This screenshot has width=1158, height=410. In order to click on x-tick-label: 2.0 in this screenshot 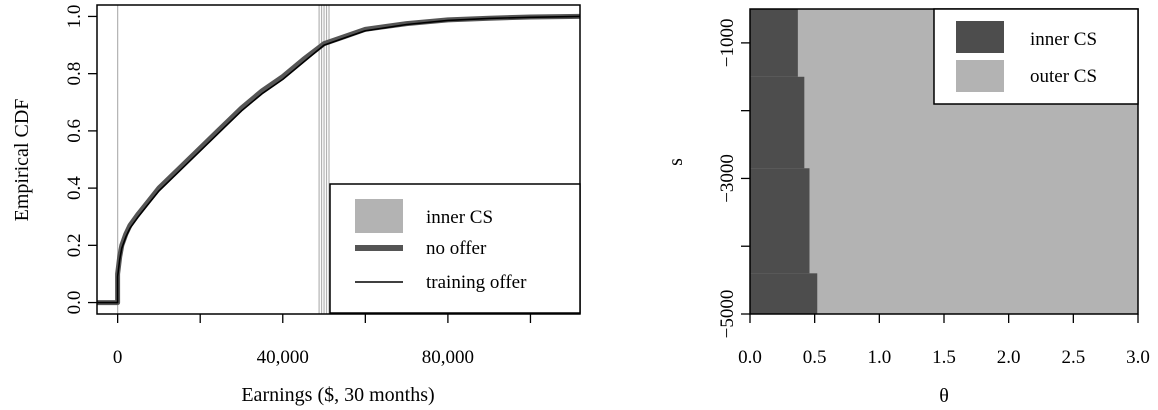, I will do `click(1009, 357)`.